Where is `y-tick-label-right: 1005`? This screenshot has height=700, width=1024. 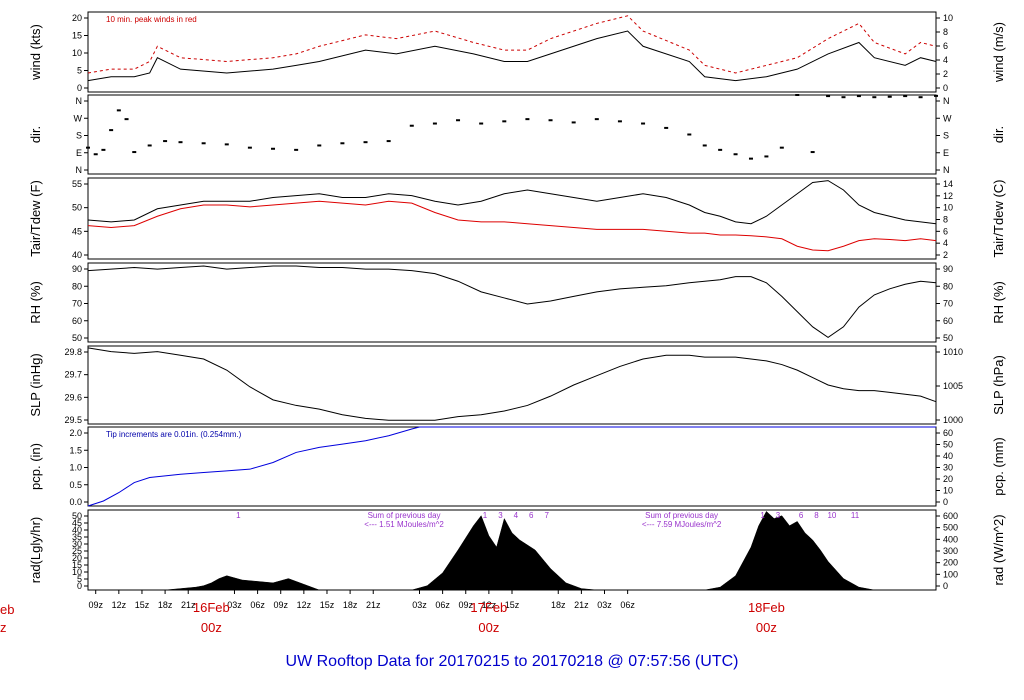 y-tick-label-right: 1005 is located at coordinates (953, 386).